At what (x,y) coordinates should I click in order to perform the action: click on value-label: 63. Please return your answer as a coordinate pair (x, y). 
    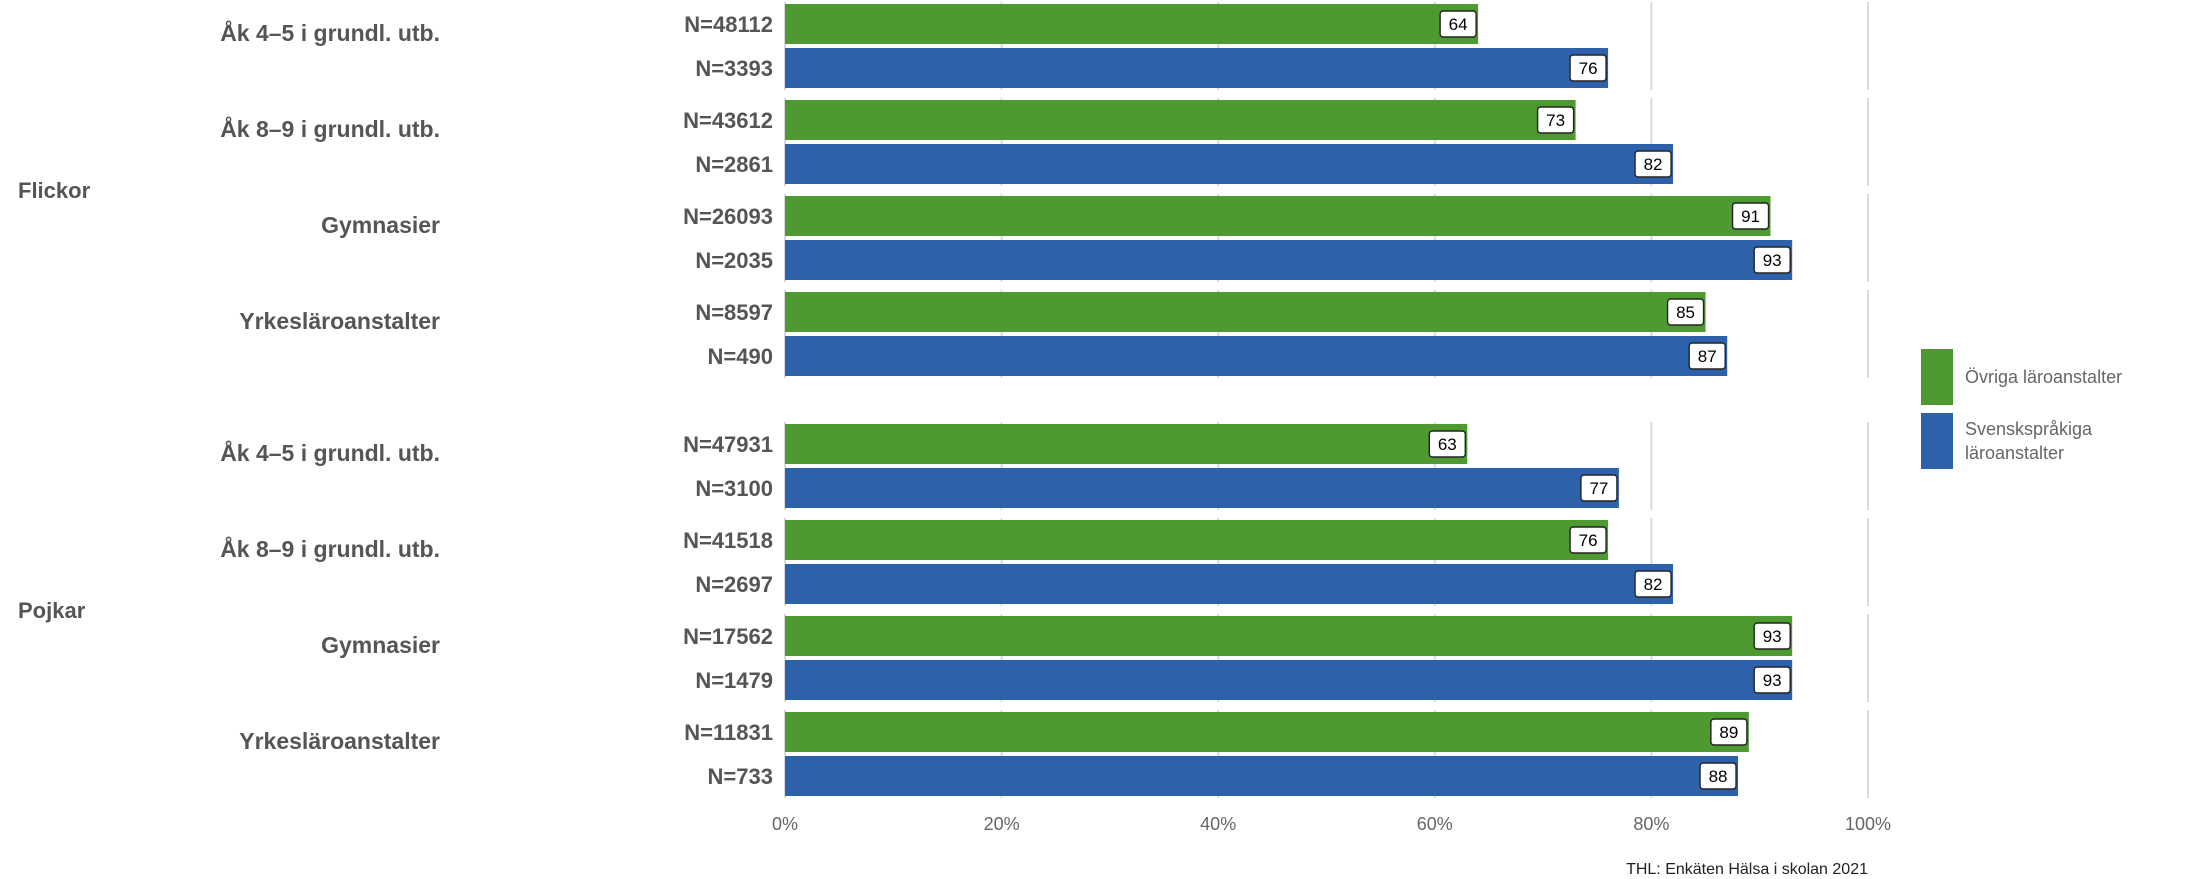
    Looking at the image, I should click on (1447, 444).